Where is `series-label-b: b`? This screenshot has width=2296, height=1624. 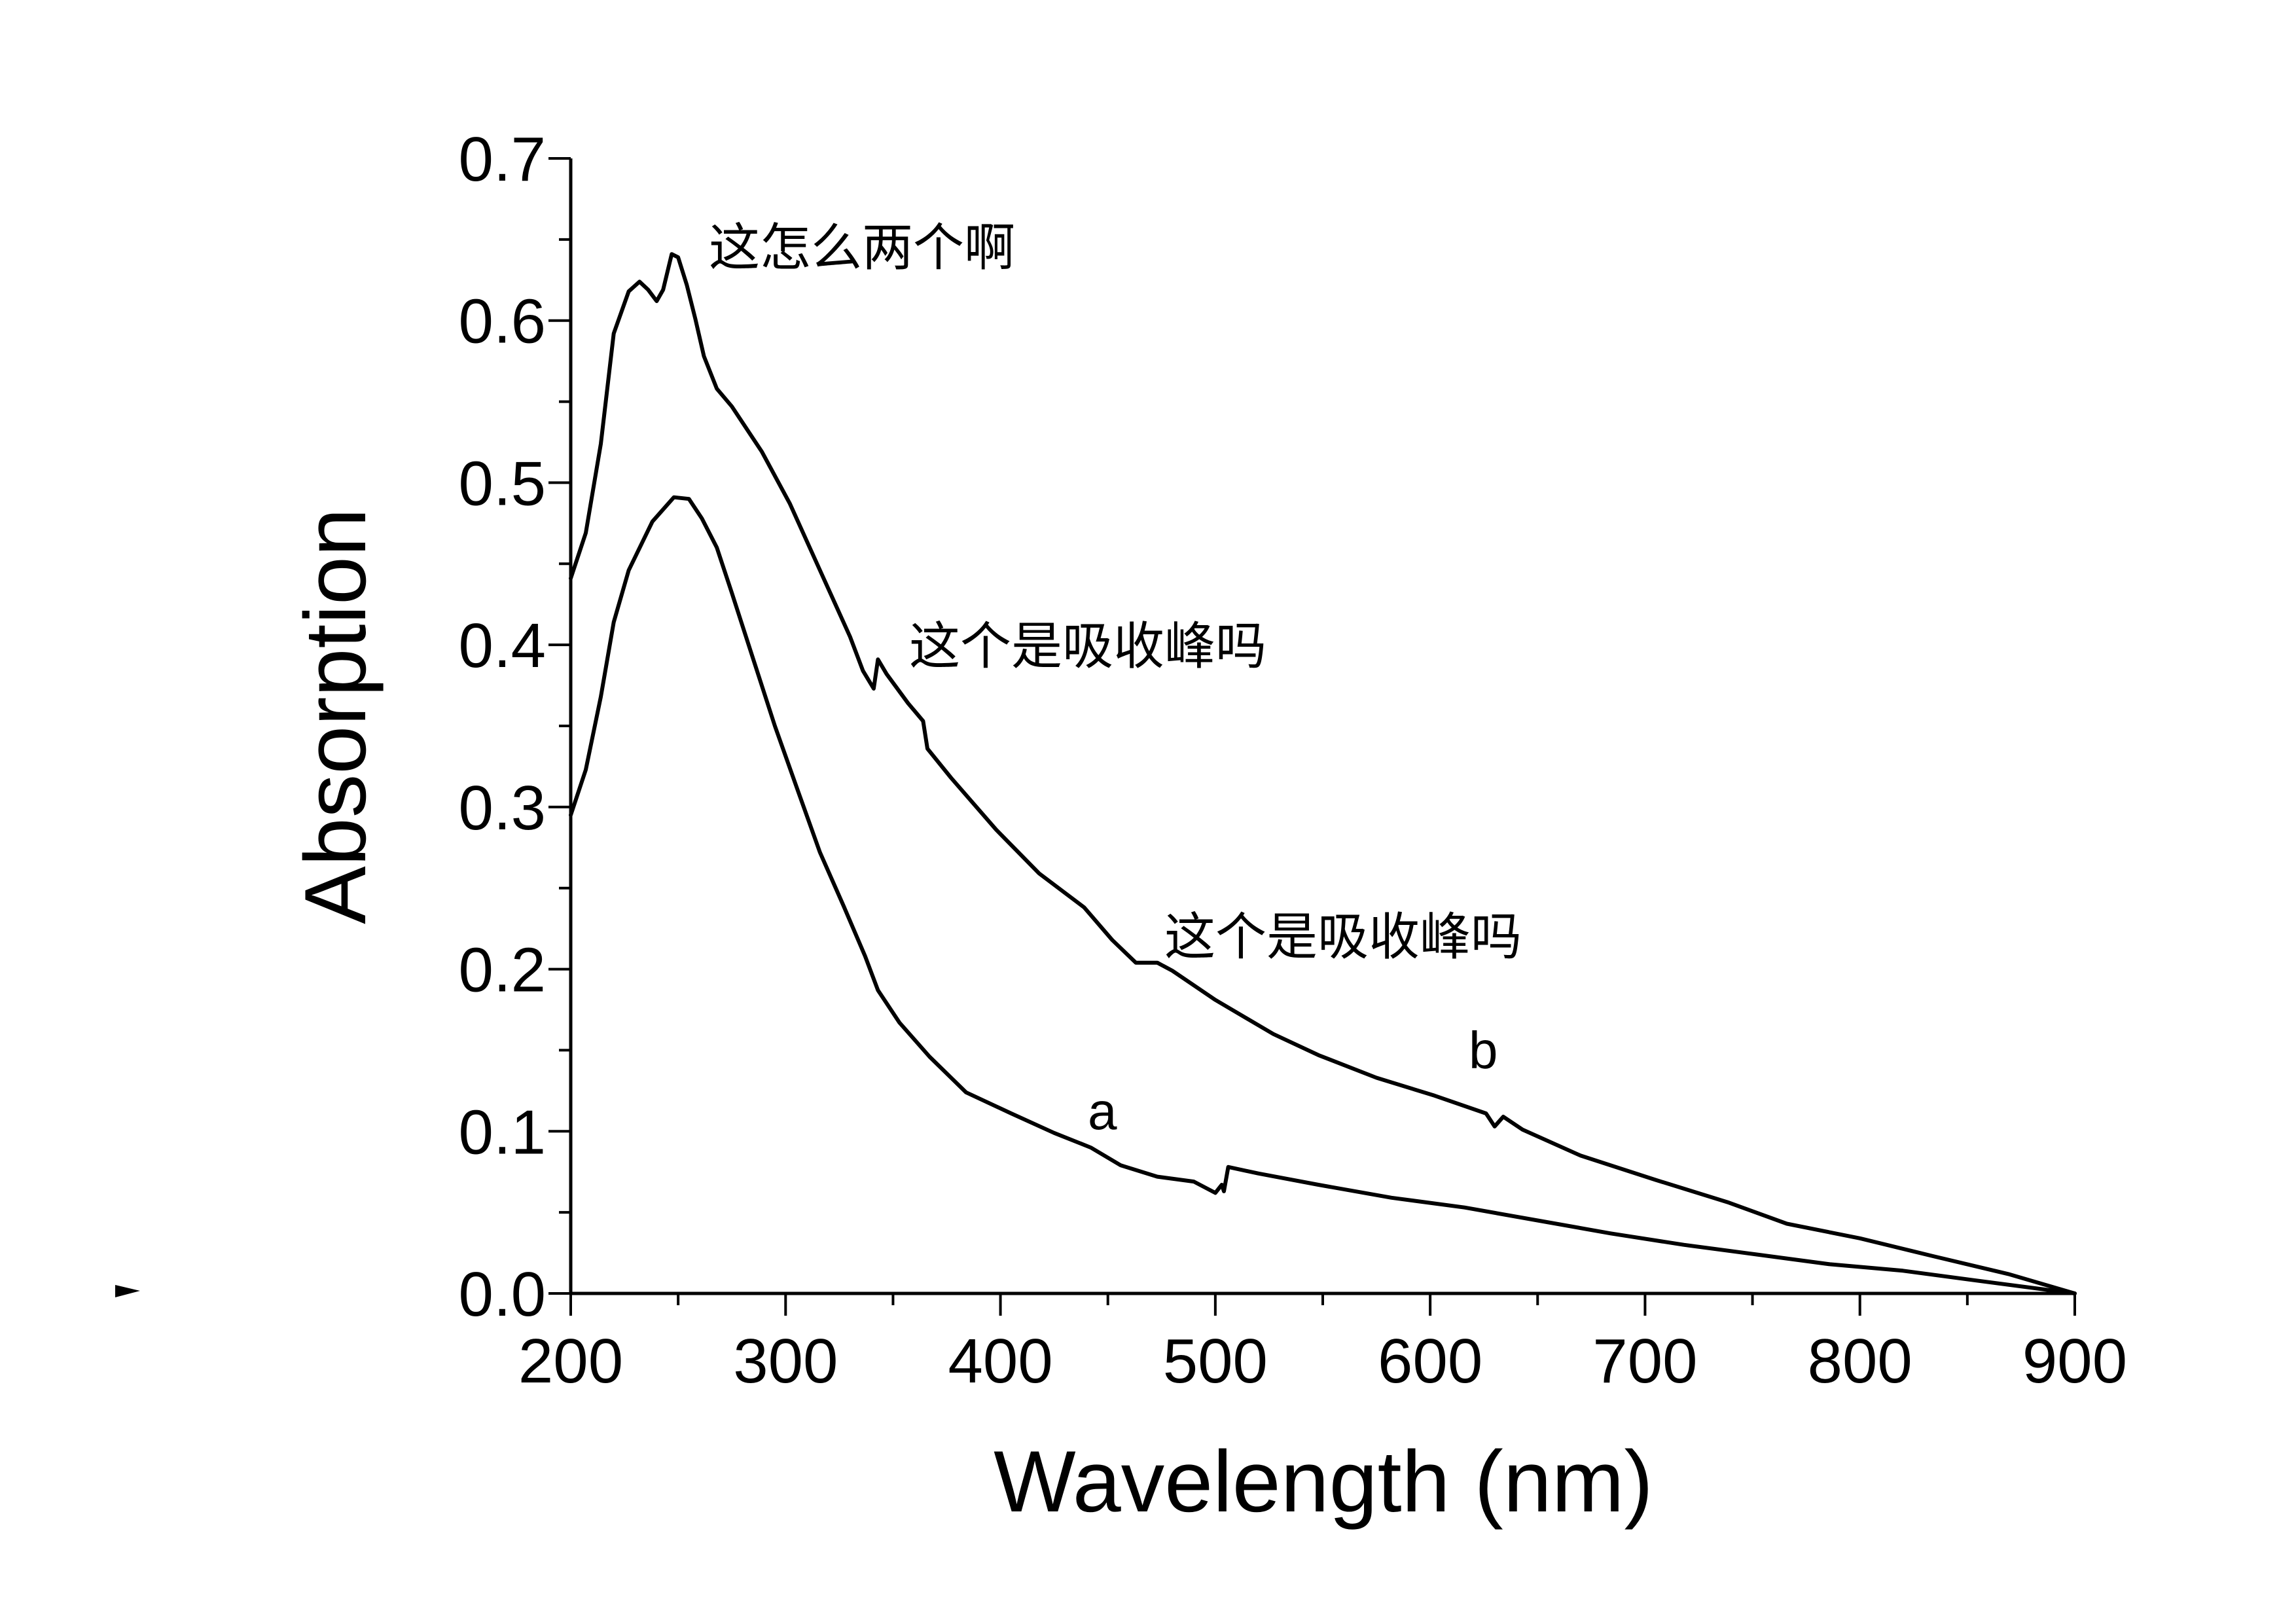 series-label-b: b is located at coordinates (1483, 1050).